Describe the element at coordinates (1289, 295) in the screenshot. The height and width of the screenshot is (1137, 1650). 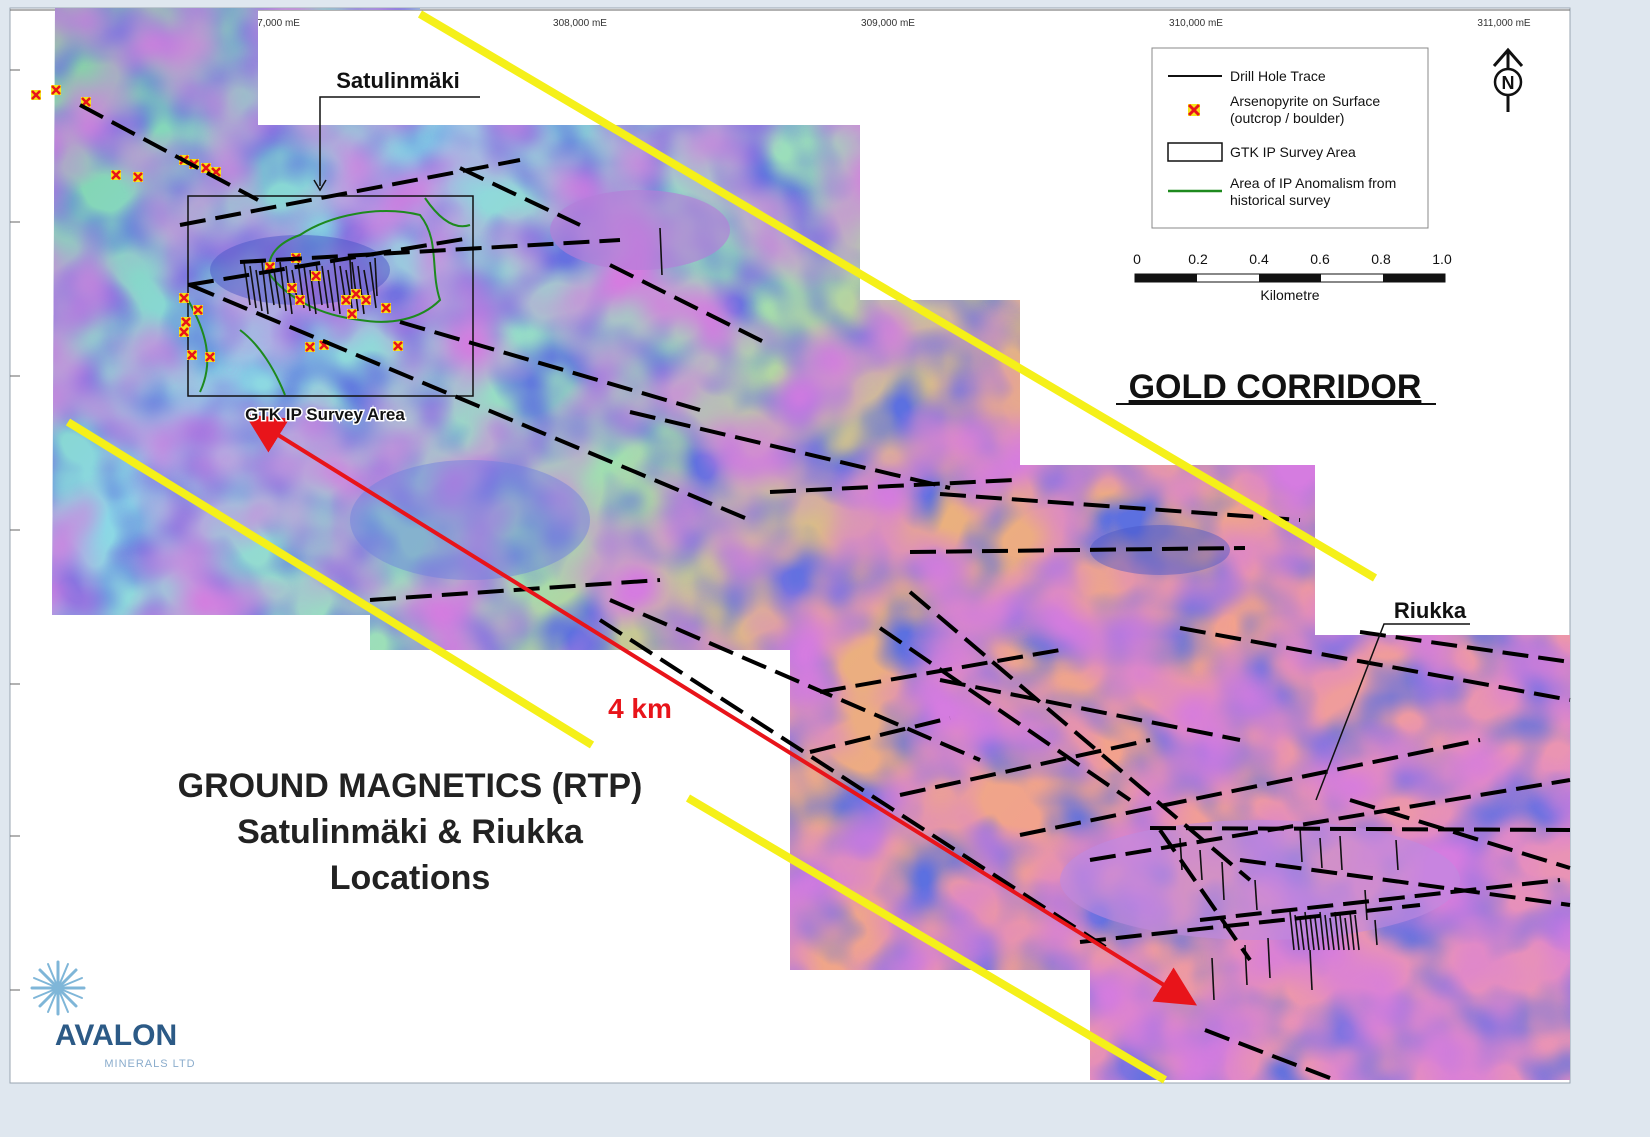
I see `scale-unit: Kilometre` at that location.